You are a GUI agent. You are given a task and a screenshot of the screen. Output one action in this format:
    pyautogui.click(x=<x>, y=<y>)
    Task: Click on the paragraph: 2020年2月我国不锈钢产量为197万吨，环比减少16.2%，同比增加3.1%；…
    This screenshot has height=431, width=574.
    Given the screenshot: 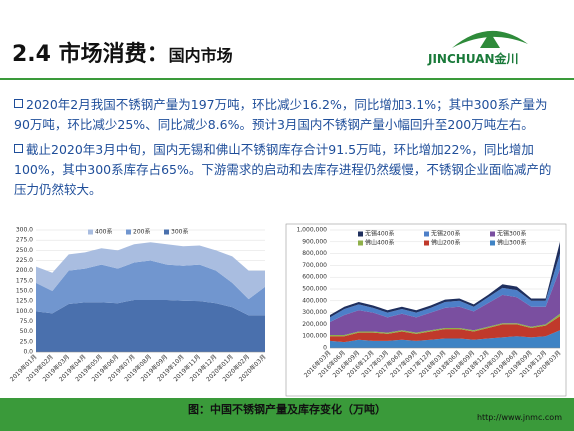 What is the action you would take?
    pyautogui.click(x=288, y=115)
    